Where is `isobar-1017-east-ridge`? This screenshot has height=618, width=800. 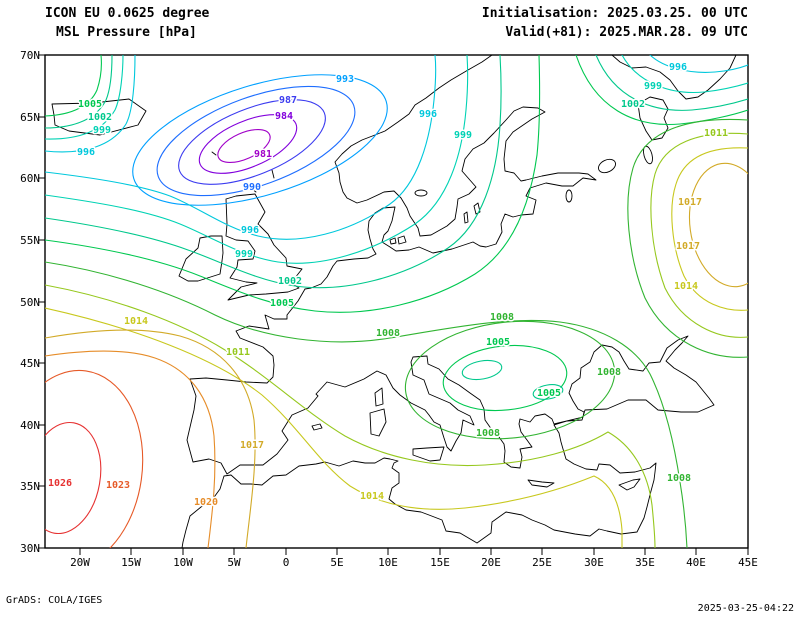
isobar-1017-east-ridge is located at coordinates (718, 225).